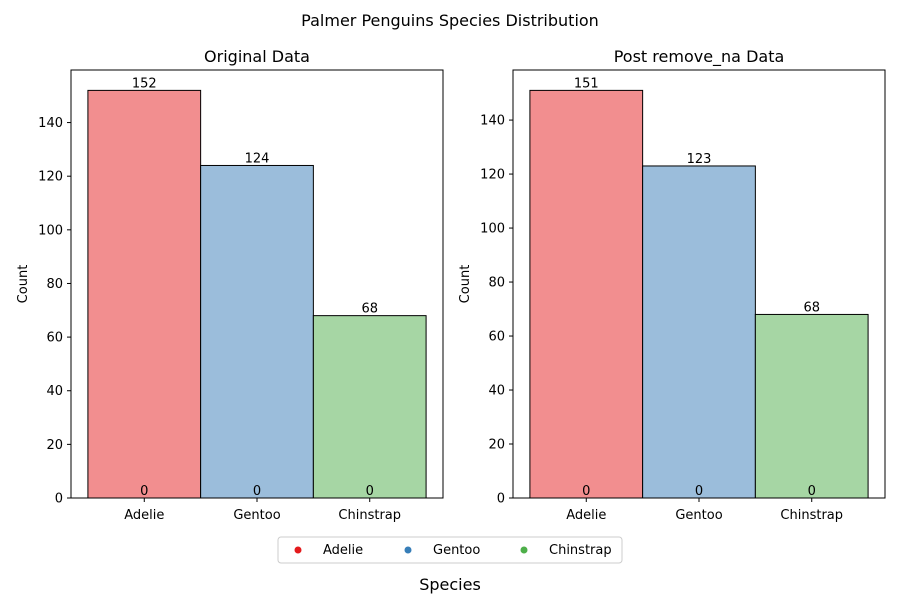  I want to click on legend: Adelie Gentoo Chinstrap, so click(450, 550).